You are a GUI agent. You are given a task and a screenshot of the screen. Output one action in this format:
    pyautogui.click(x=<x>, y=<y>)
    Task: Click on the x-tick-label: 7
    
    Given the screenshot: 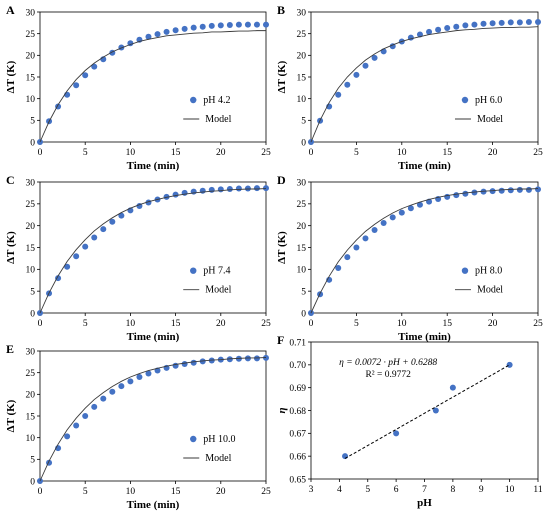 What is the action you would take?
    pyautogui.click(x=424, y=490)
    